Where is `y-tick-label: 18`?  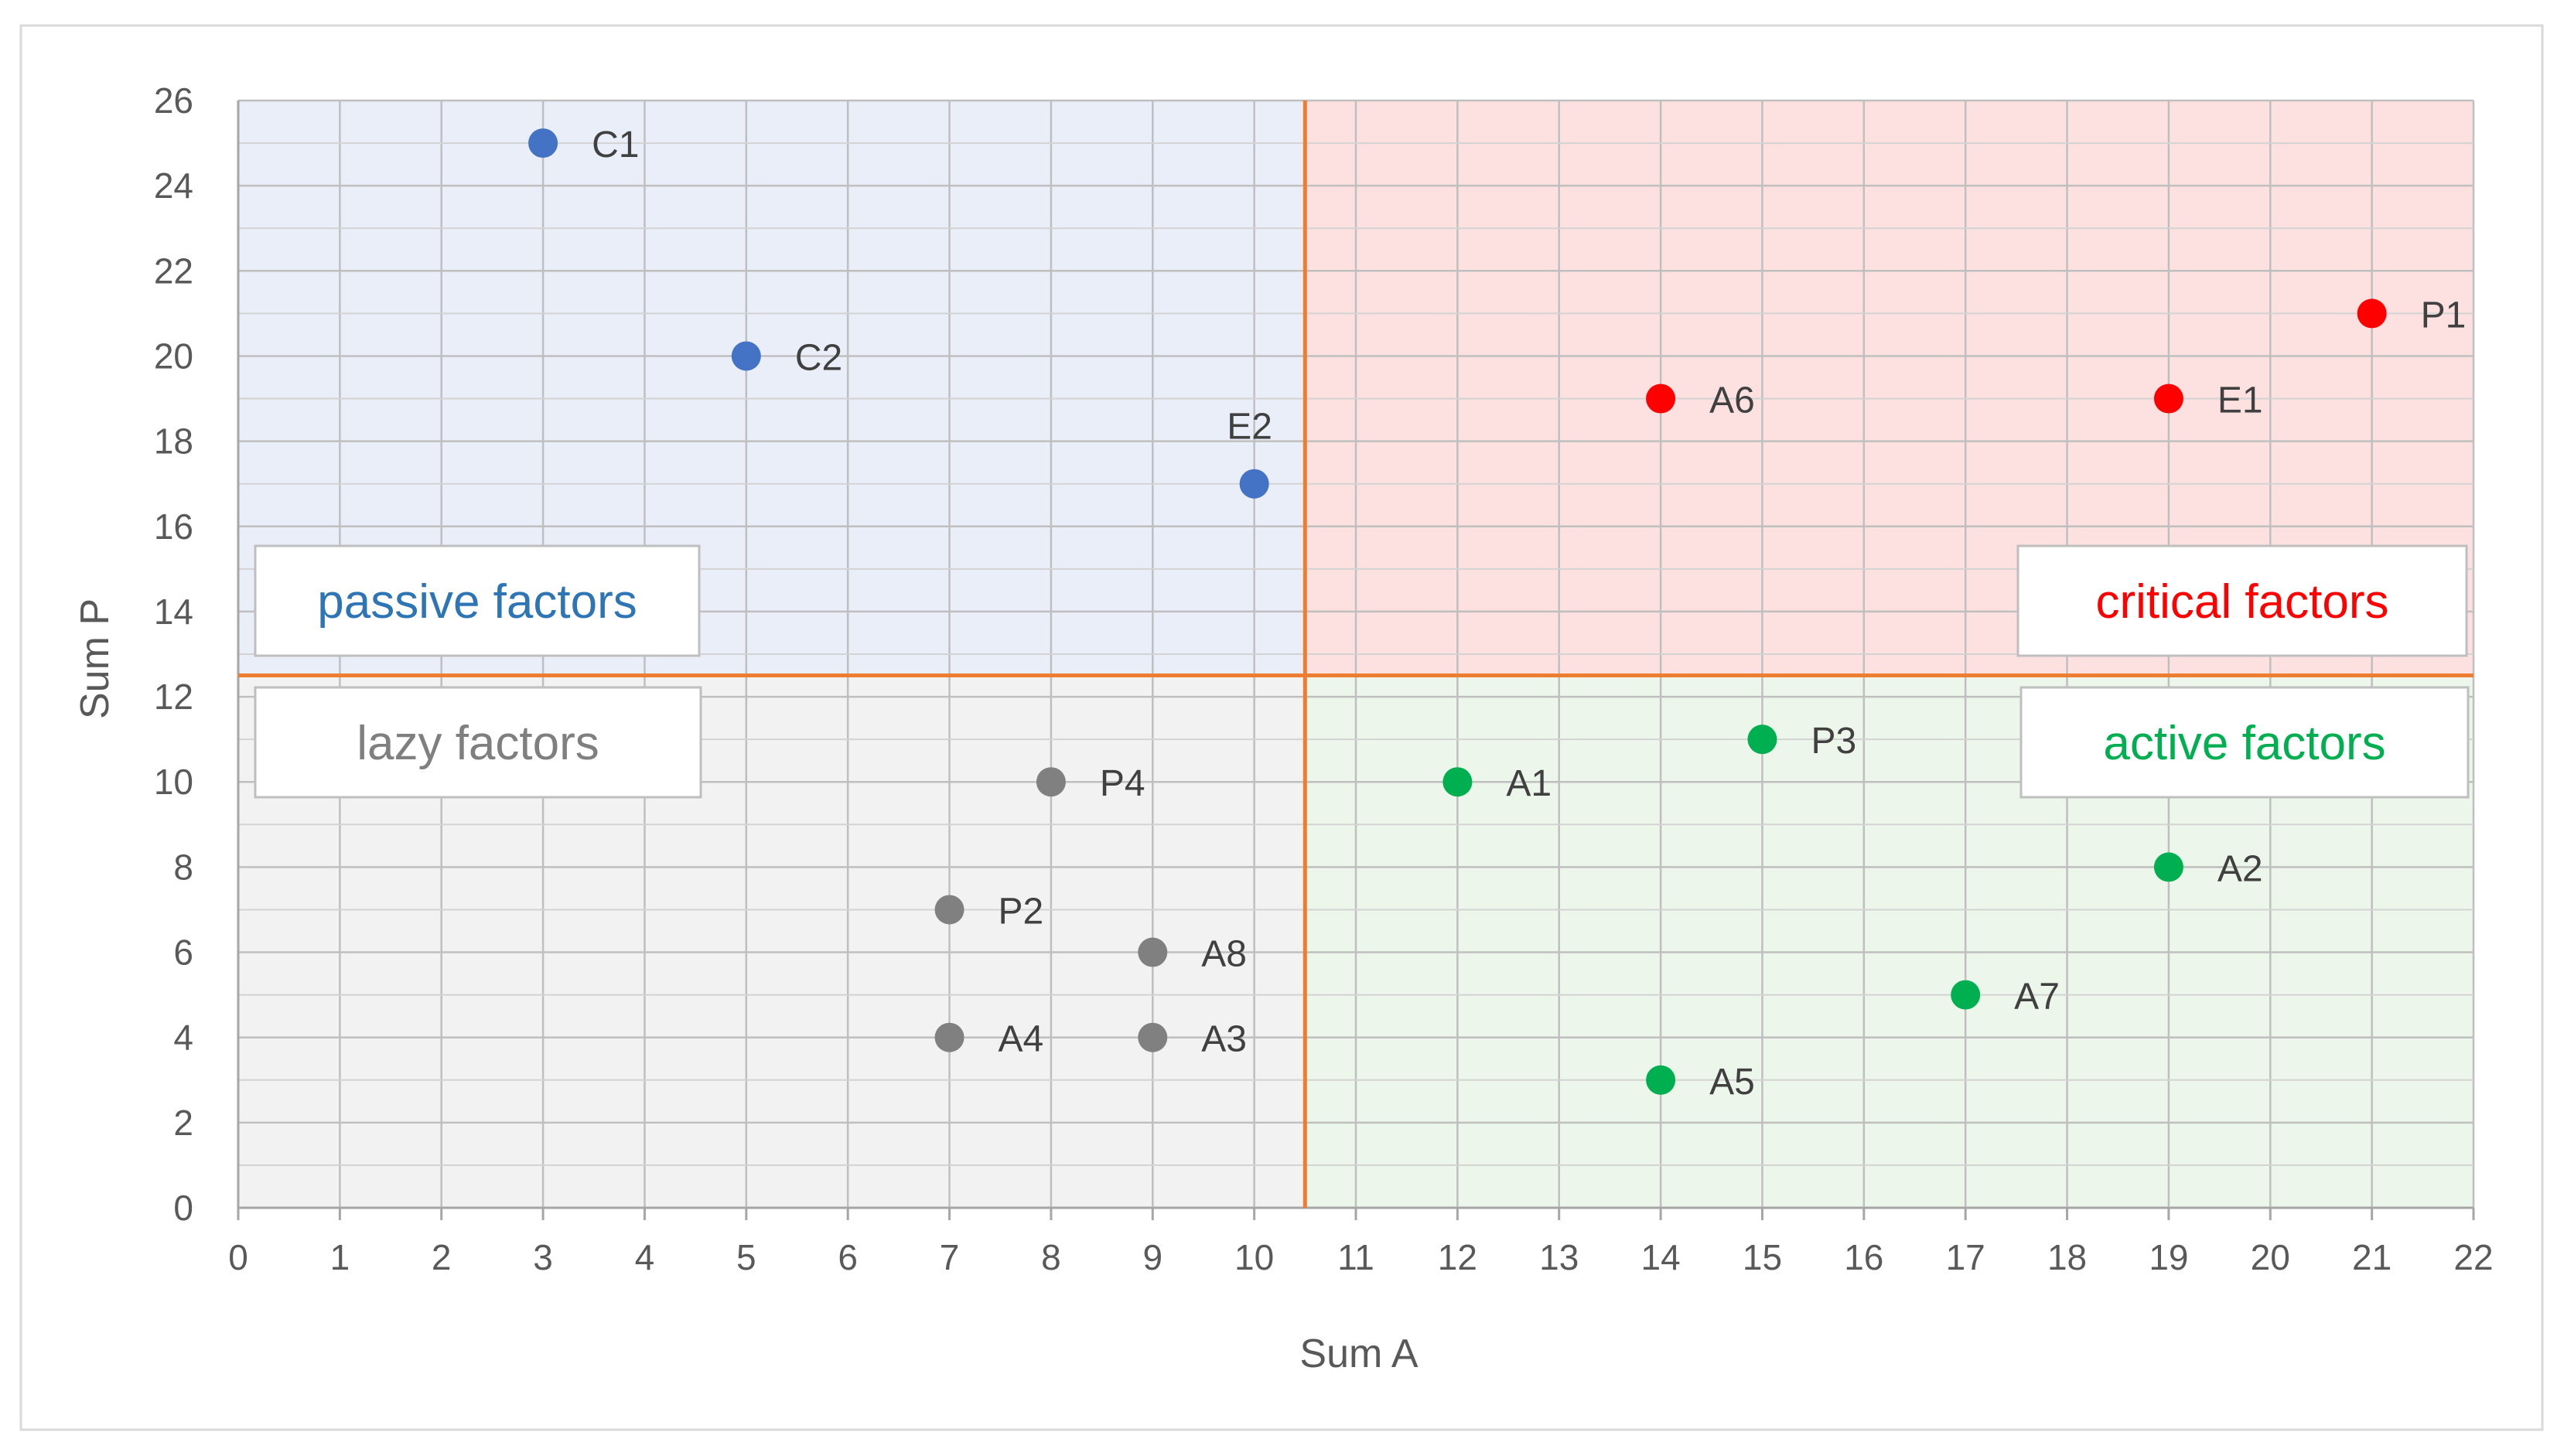 y-tick-label: 18 is located at coordinates (173, 441).